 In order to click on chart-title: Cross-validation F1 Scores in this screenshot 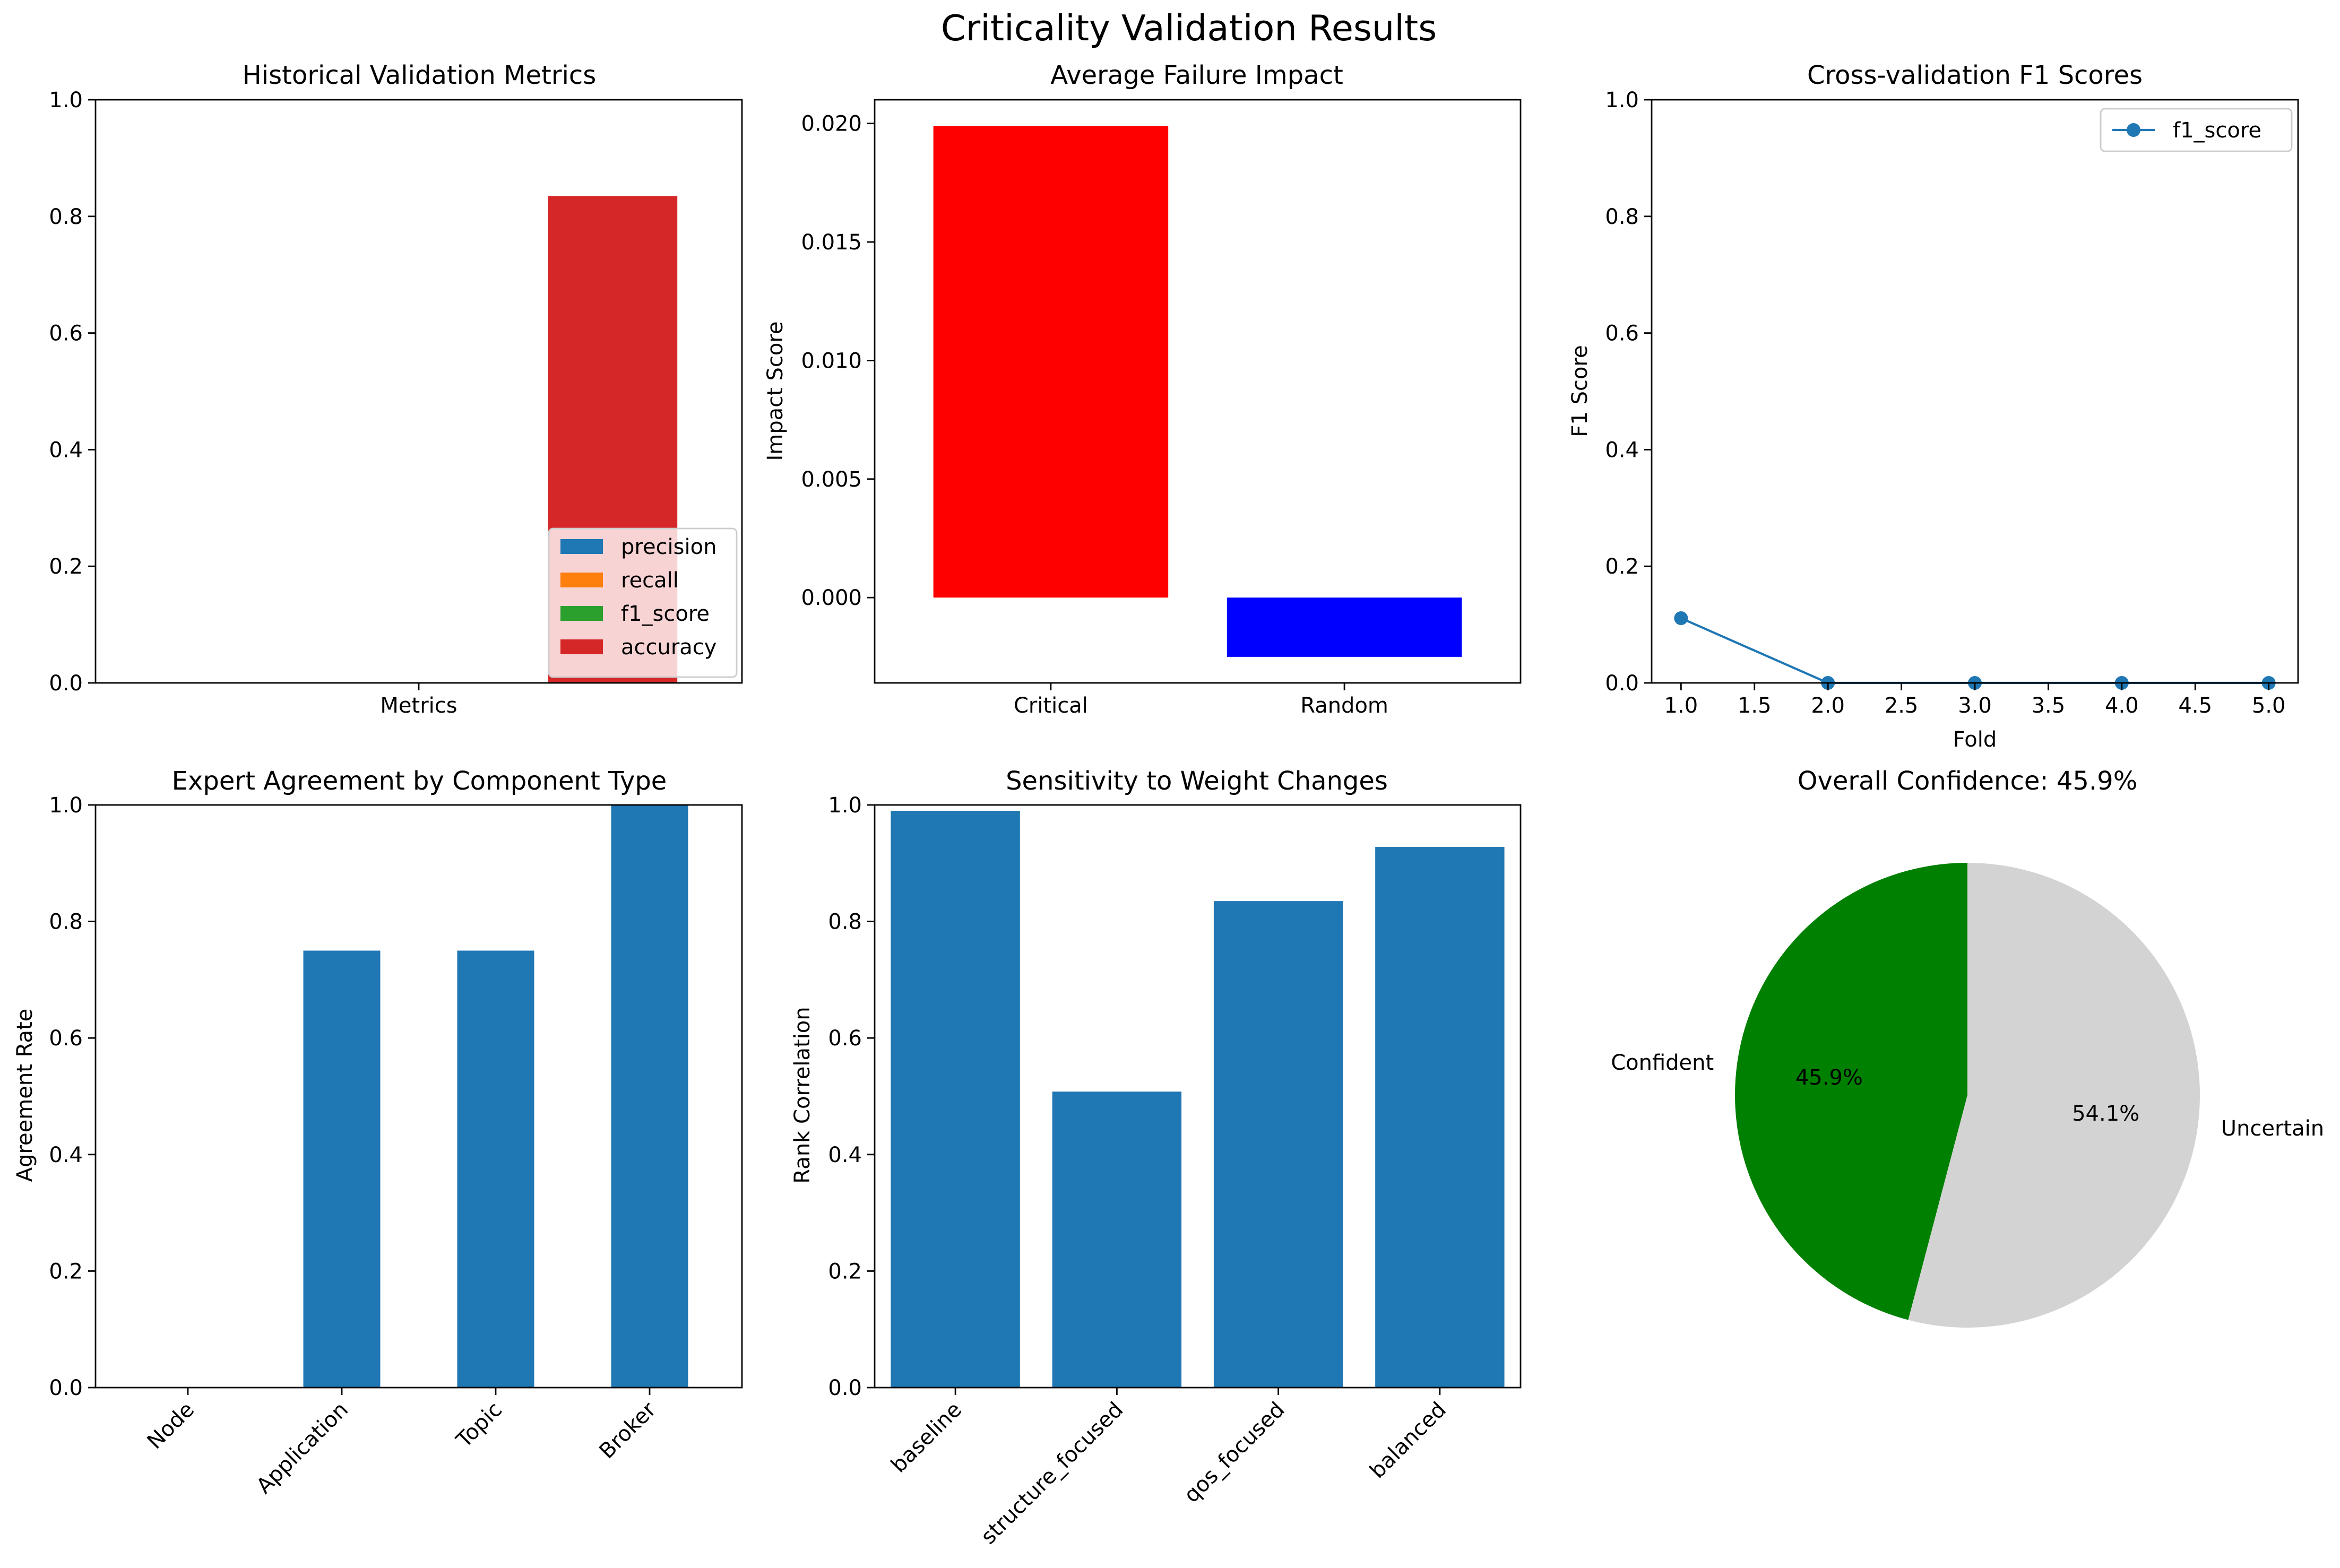, I will do `click(1975, 75)`.